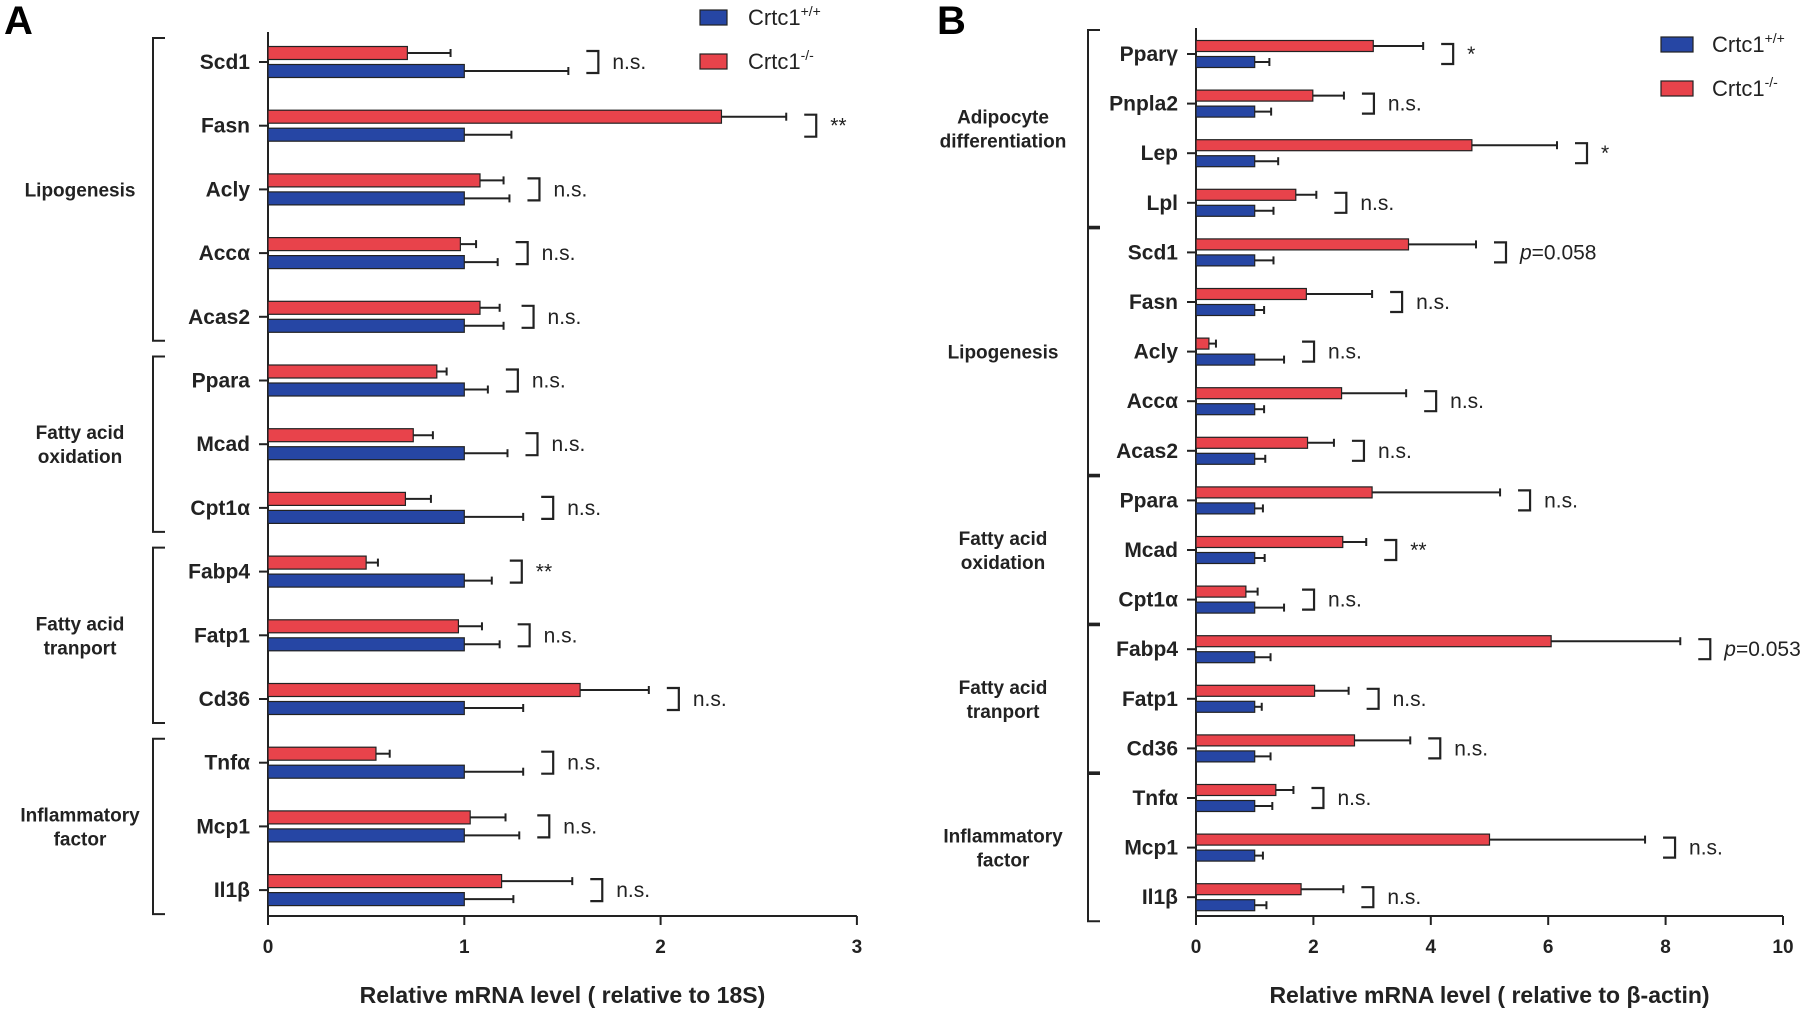  I want to click on gene-label: Lep, so click(1159, 153).